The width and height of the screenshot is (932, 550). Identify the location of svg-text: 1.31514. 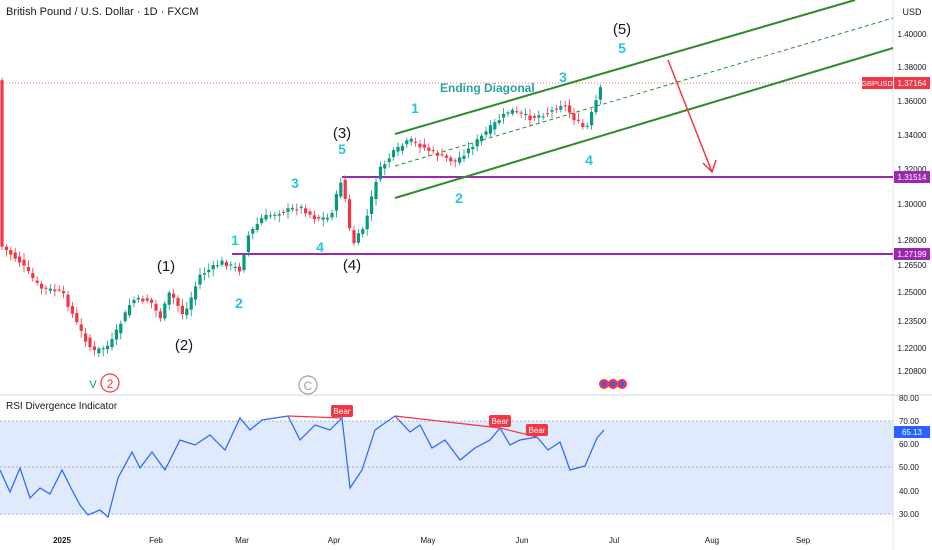
(912, 177).